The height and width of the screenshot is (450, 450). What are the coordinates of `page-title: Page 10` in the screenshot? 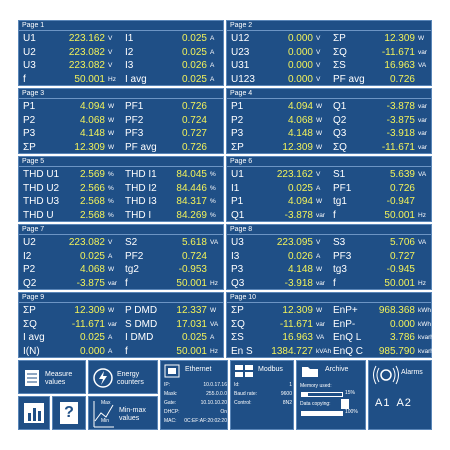 It's located at (243, 297).